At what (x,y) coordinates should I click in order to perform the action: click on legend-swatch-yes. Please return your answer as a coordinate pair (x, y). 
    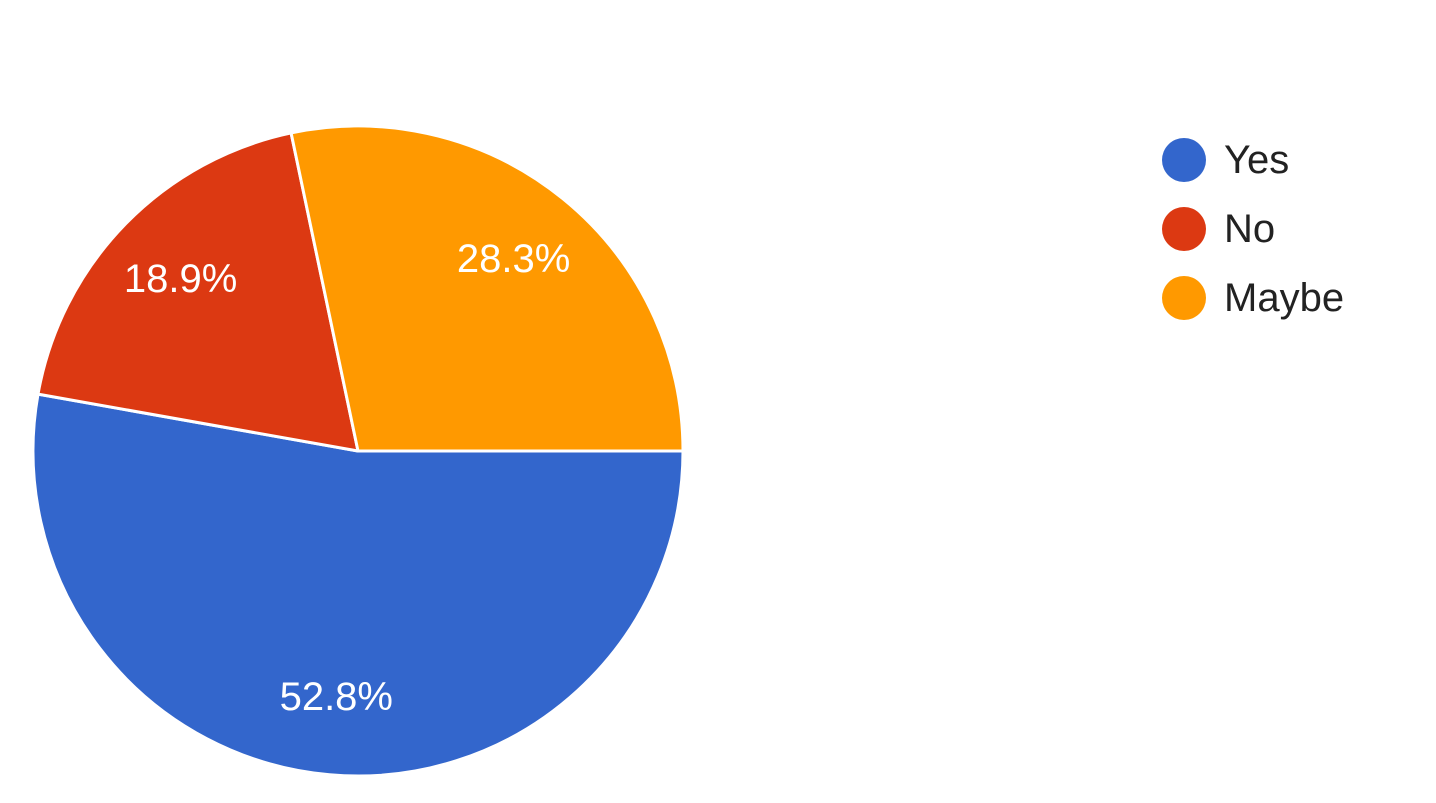
    Looking at the image, I should click on (1184, 159).